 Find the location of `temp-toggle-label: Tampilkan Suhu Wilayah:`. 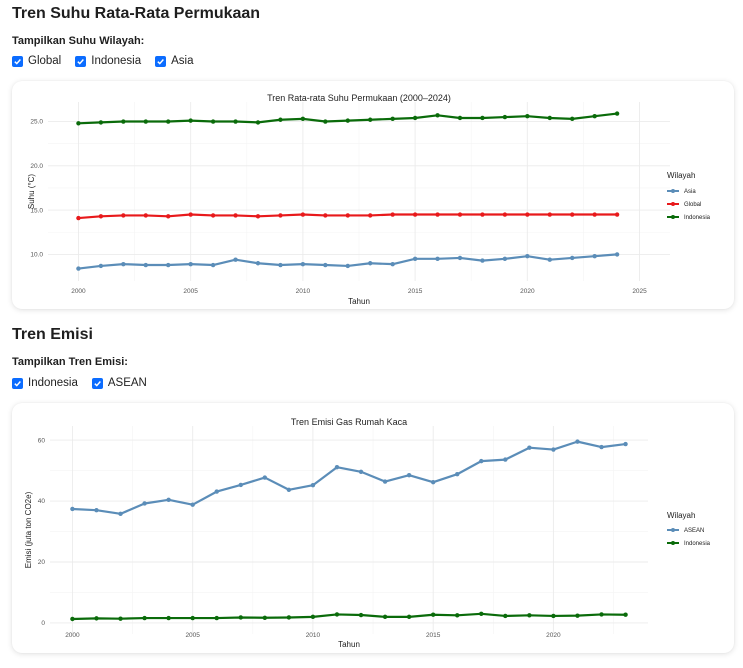

temp-toggle-label: Tampilkan Suhu Wilayah: is located at coordinates (78, 41).